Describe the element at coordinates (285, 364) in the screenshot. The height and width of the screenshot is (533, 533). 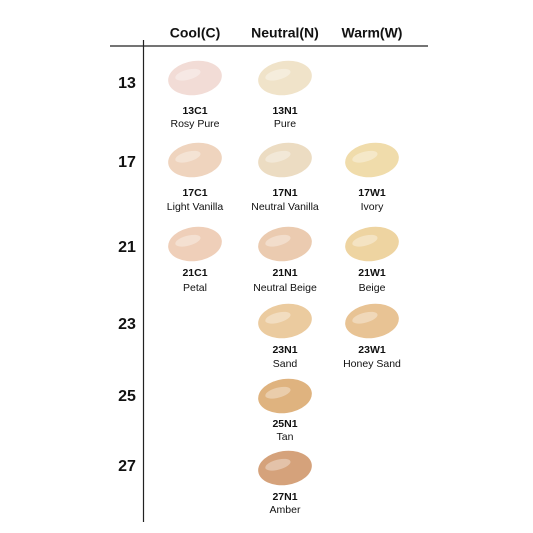
I see `shade-name: Sand` at that location.